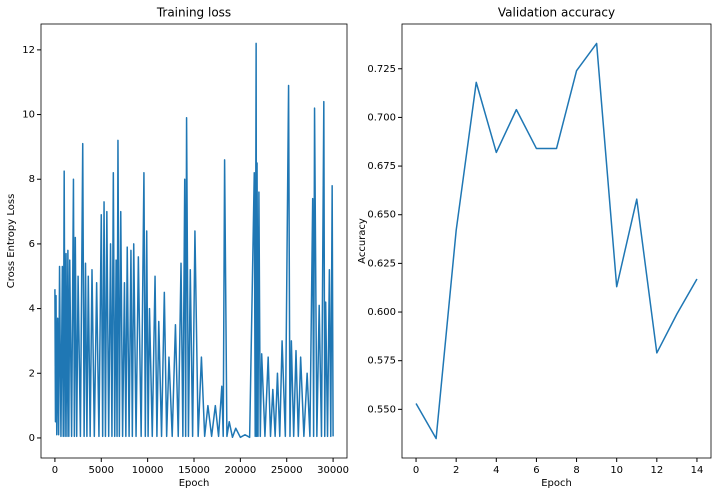 Image resolution: width=717 pixels, height=500 pixels. I want to click on x-tick-label: 20000, so click(240, 470).